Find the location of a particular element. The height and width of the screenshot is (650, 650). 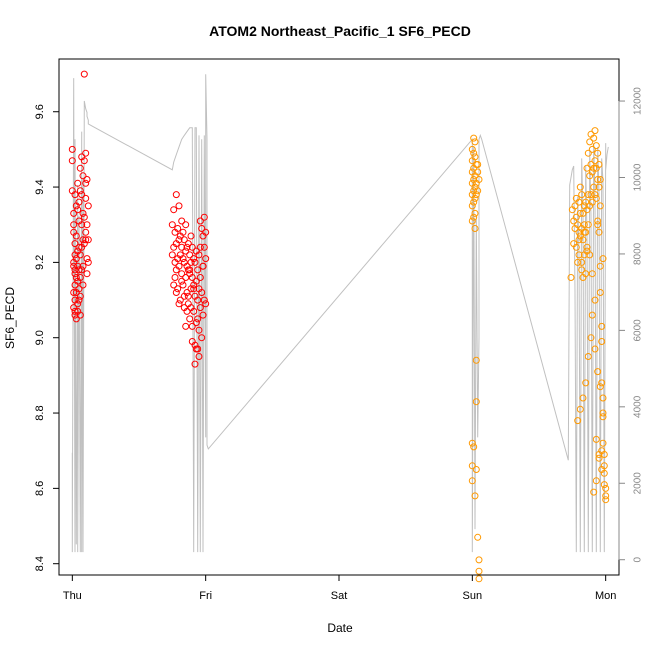

y-tick-label: 9.4 is located at coordinates (40, 186).